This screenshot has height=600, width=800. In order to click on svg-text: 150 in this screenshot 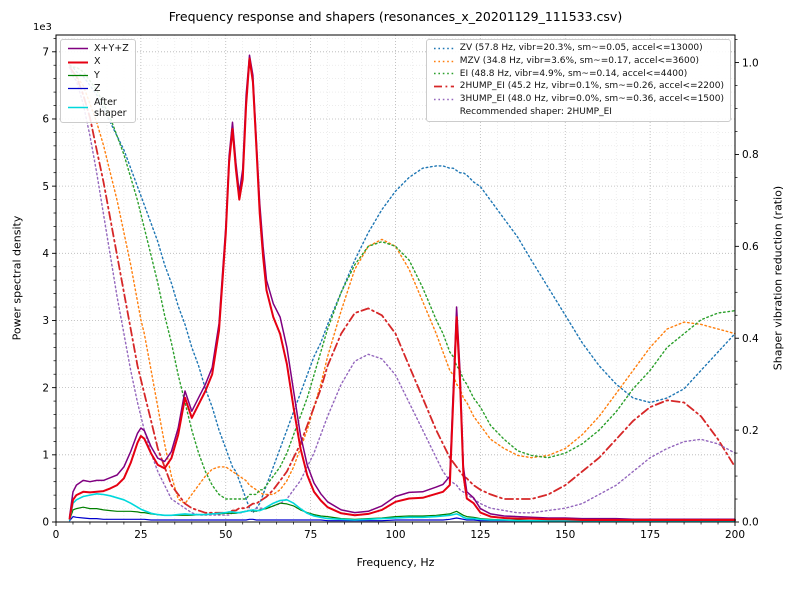, I will do `click(565, 535)`.